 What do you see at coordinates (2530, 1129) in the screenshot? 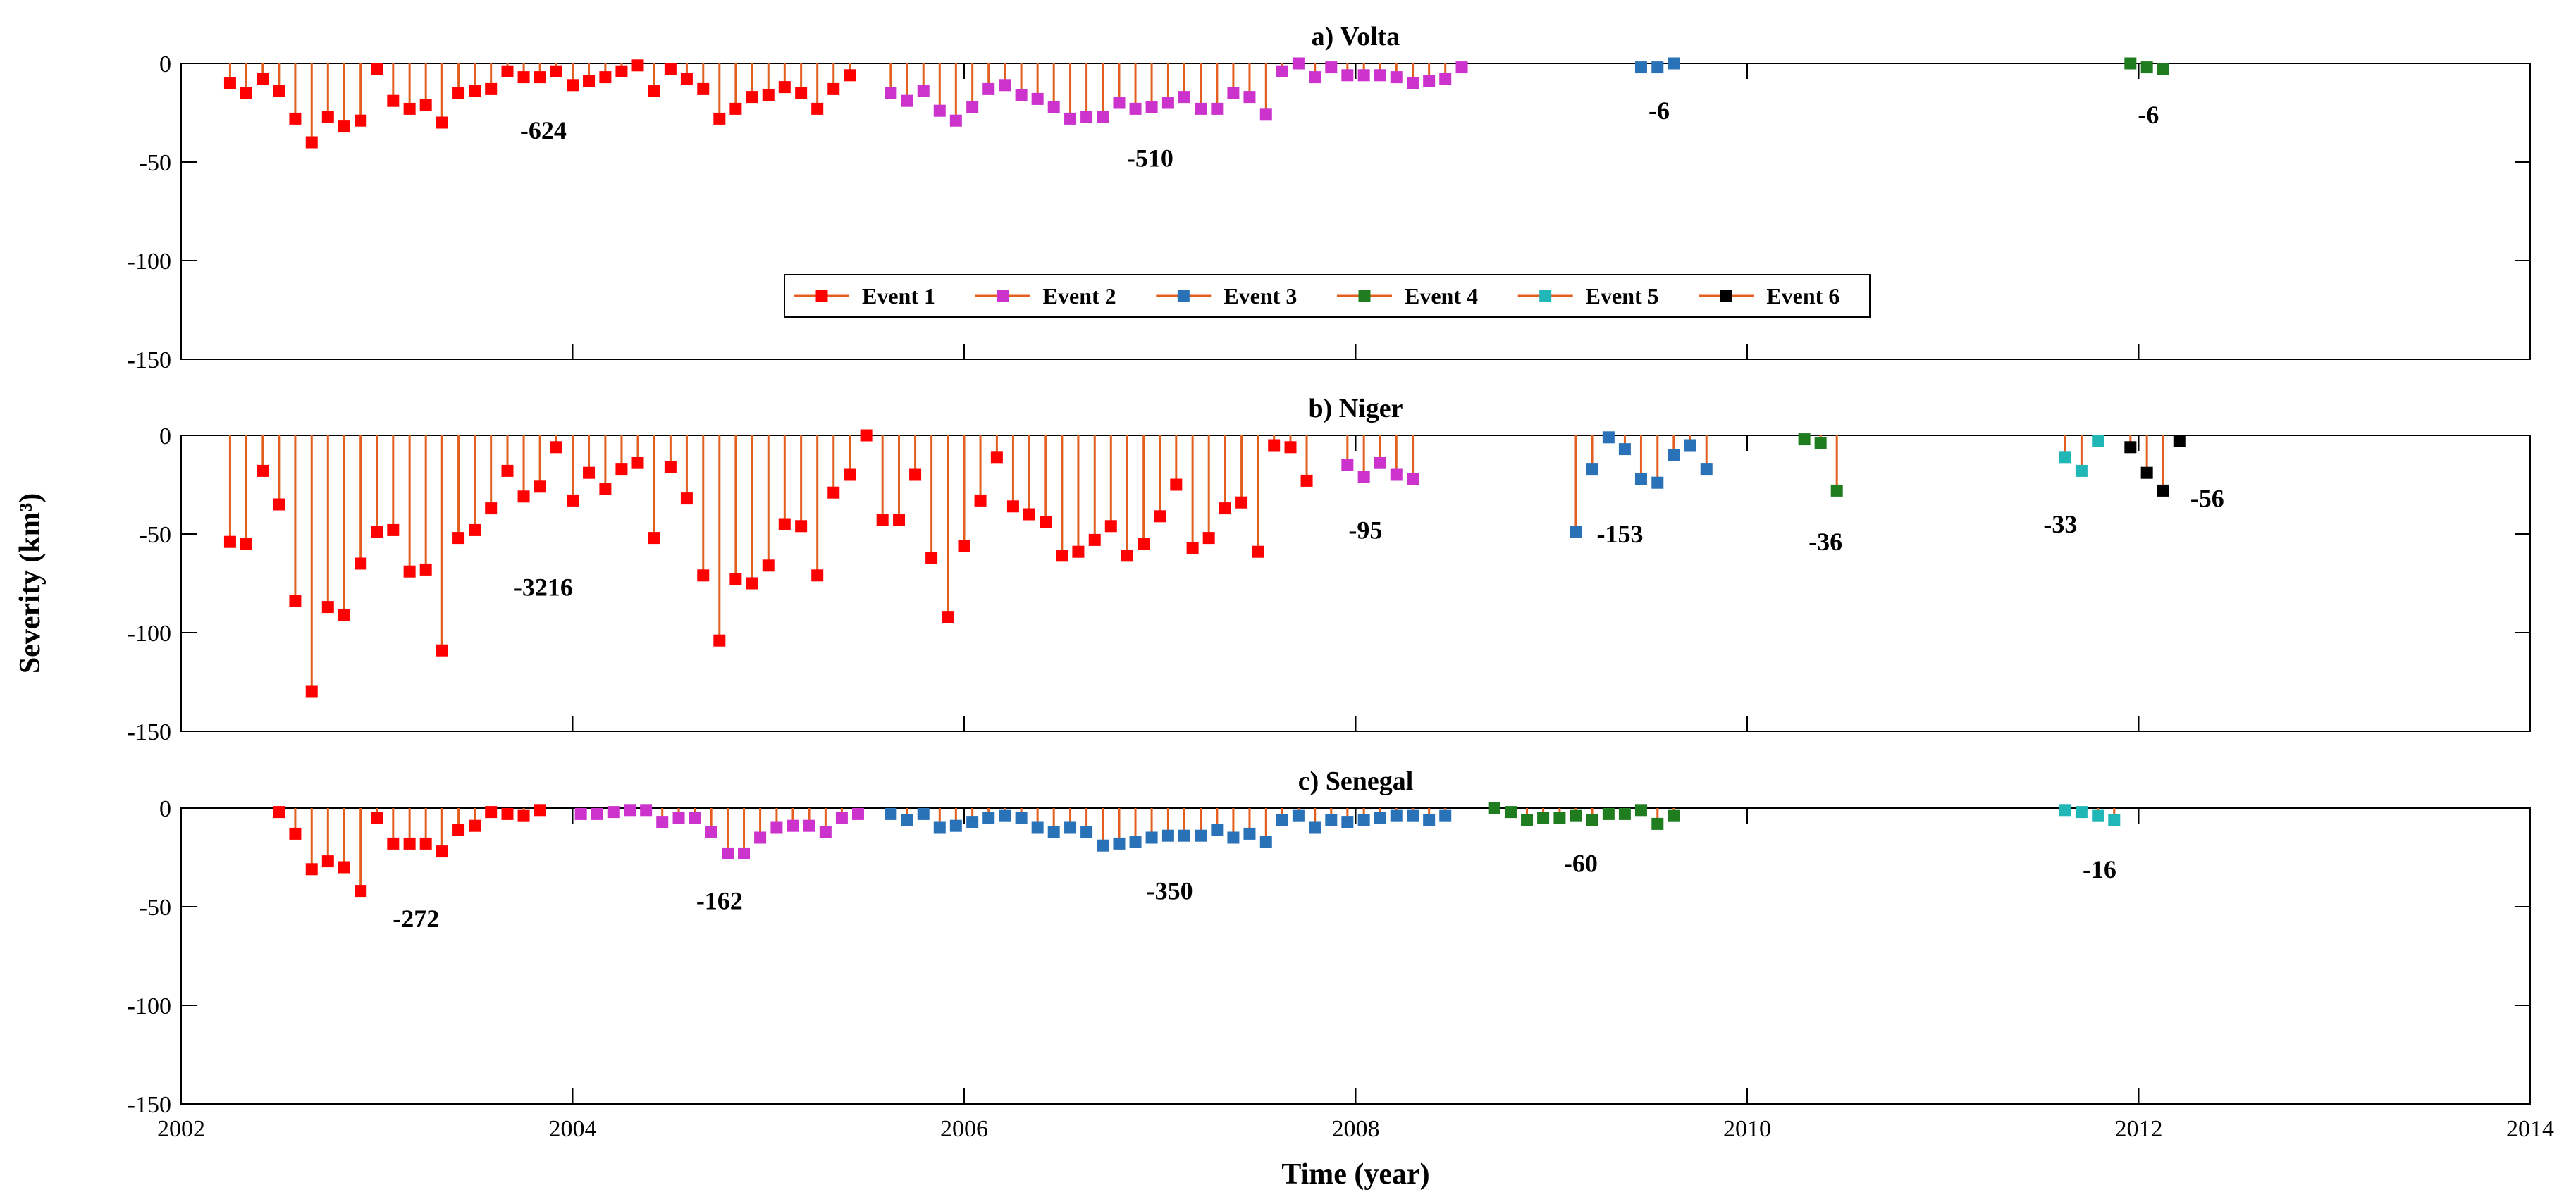
I see `x-tick-label: 2014` at bounding box center [2530, 1129].